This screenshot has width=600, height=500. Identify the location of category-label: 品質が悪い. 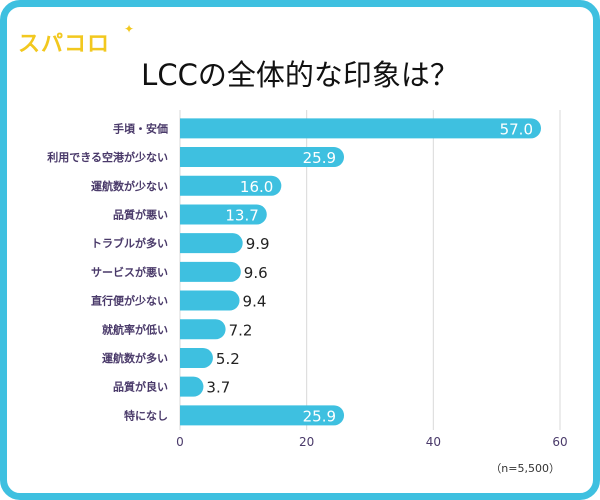
(140, 214).